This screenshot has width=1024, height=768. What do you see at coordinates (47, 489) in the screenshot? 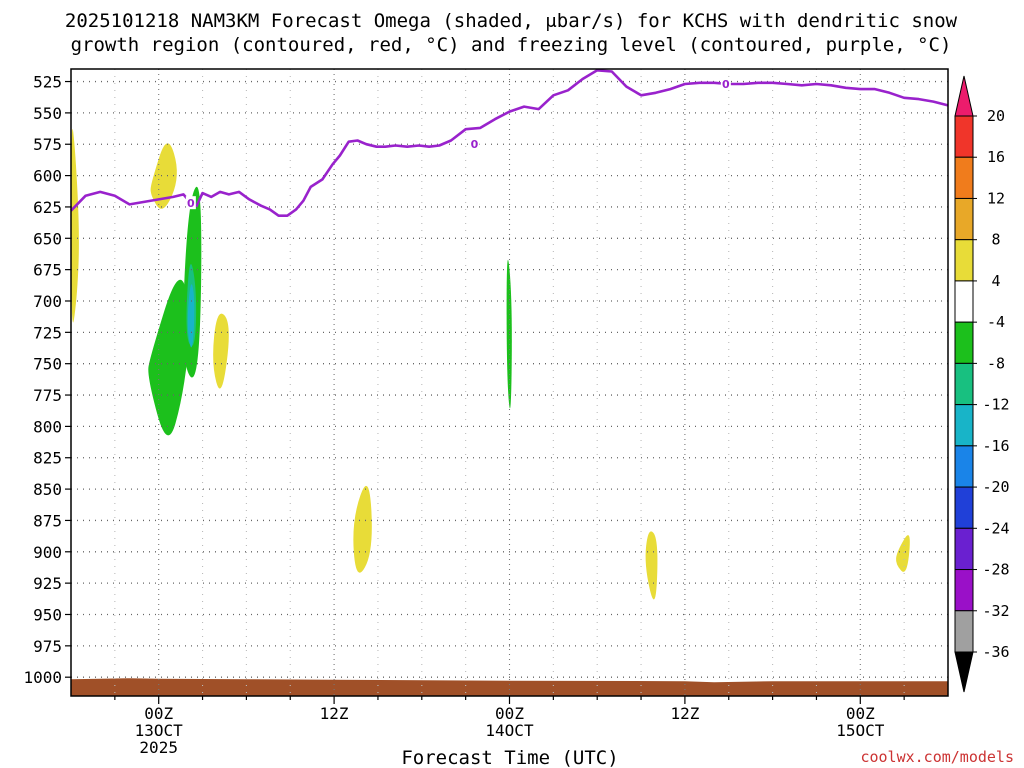
I see `y-tick-label: 850` at bounding box center [47, 489].